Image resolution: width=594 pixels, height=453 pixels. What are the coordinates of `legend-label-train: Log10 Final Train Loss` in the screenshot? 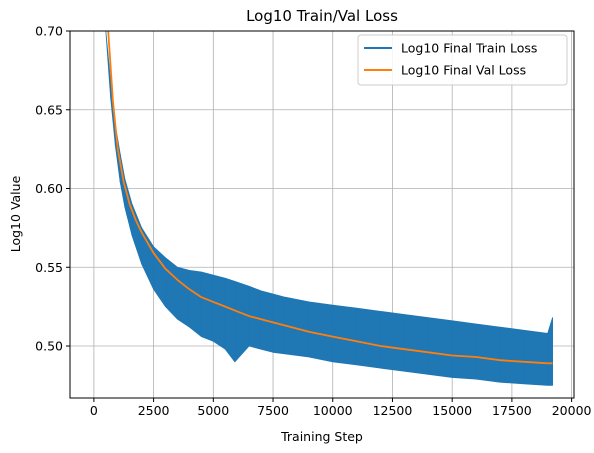 It's located at (469, 48).